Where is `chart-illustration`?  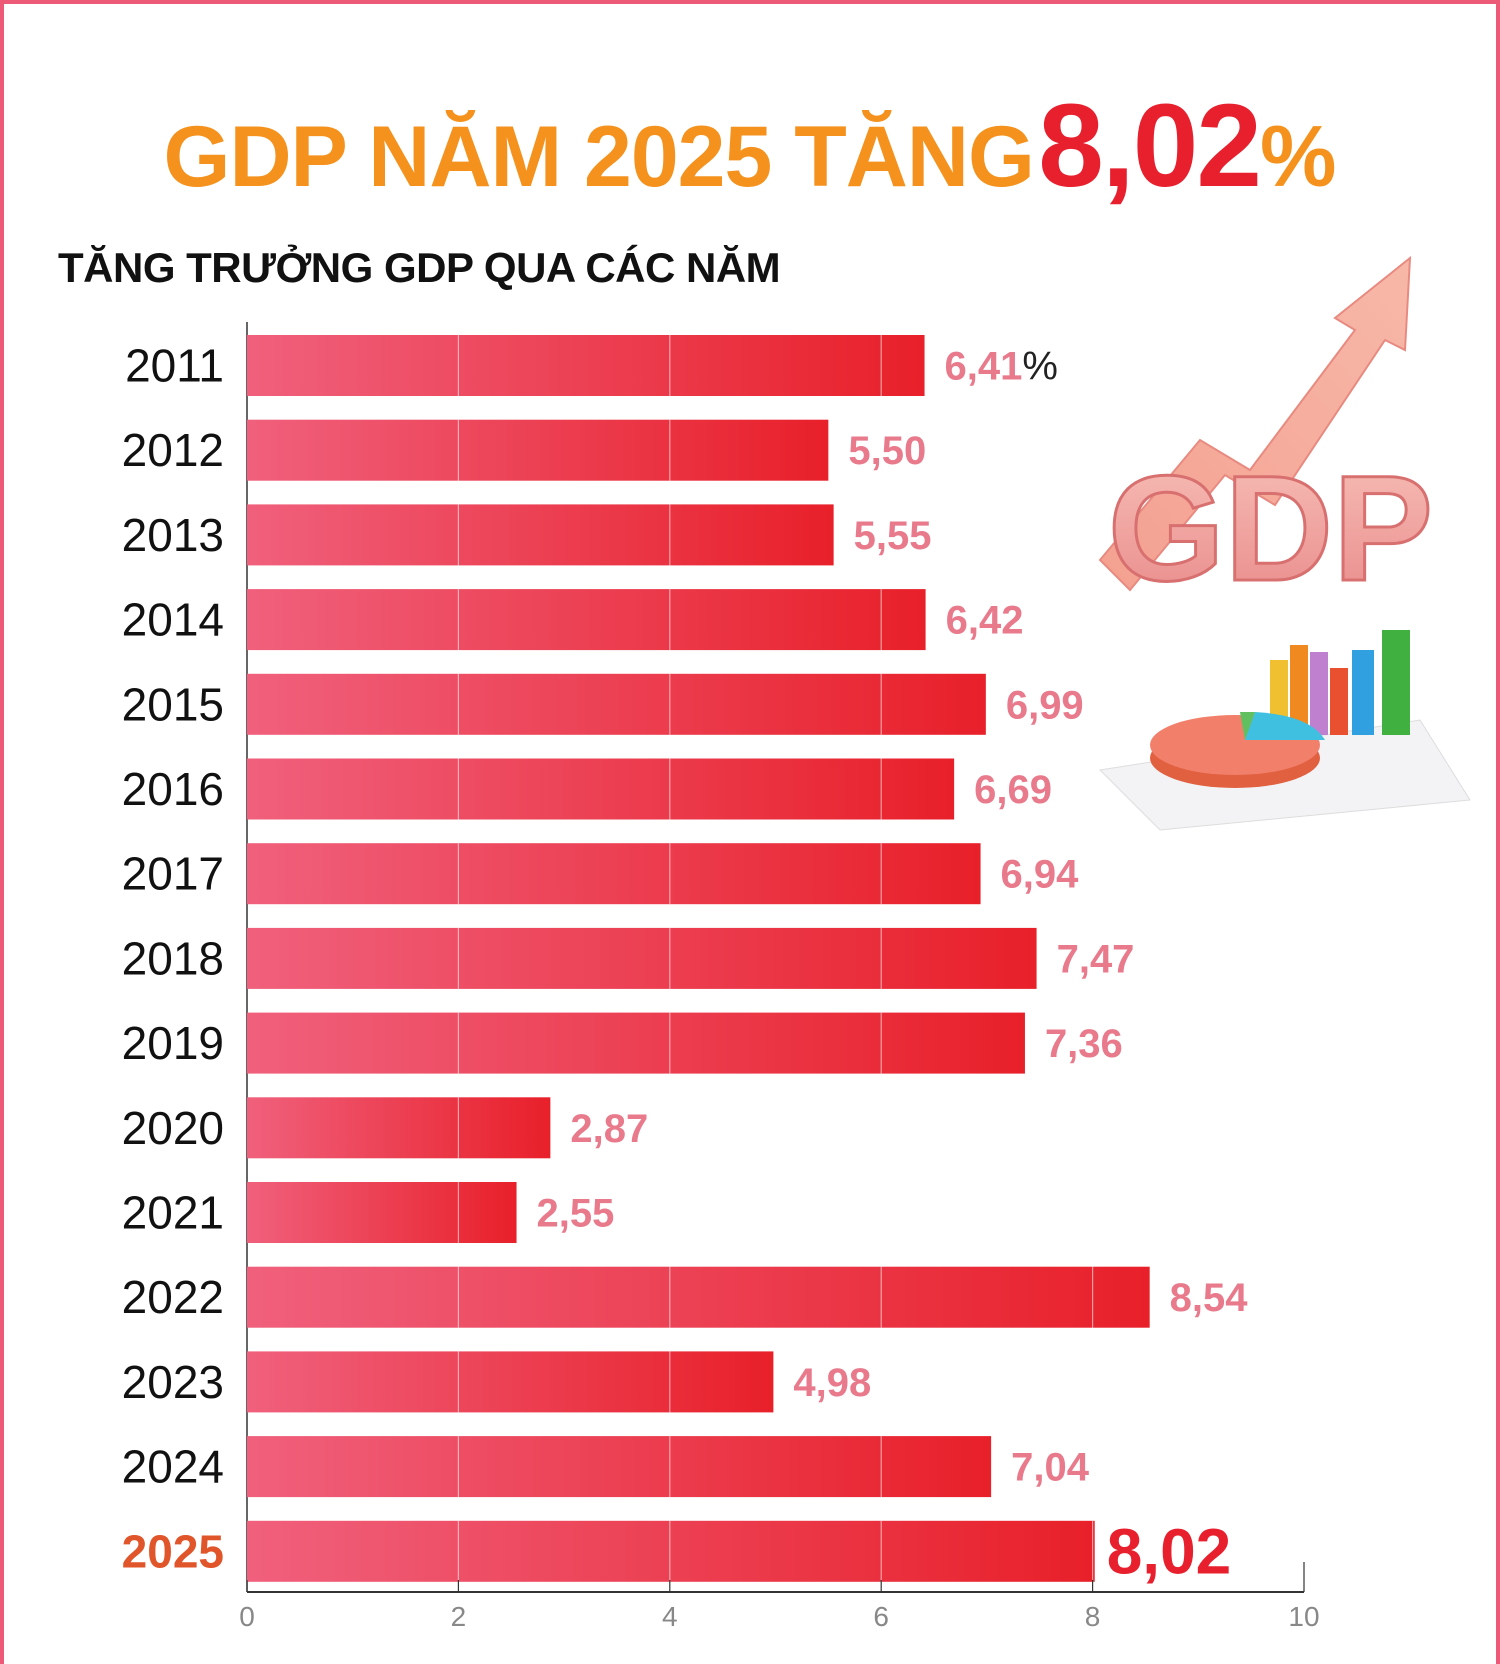
chart-illustration is located at coordinates (1284, 730).